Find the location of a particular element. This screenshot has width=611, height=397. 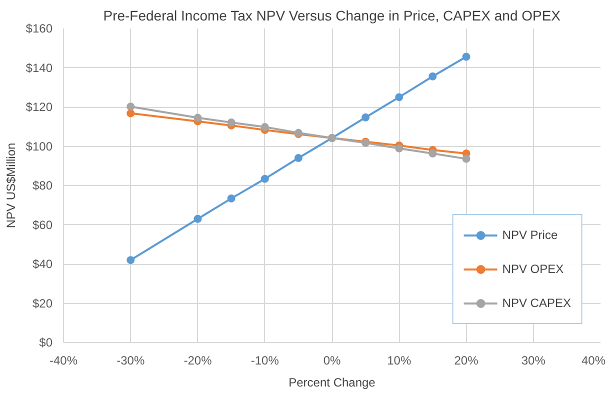

y-tick-label: $80 is located at coordinates (42, 185).